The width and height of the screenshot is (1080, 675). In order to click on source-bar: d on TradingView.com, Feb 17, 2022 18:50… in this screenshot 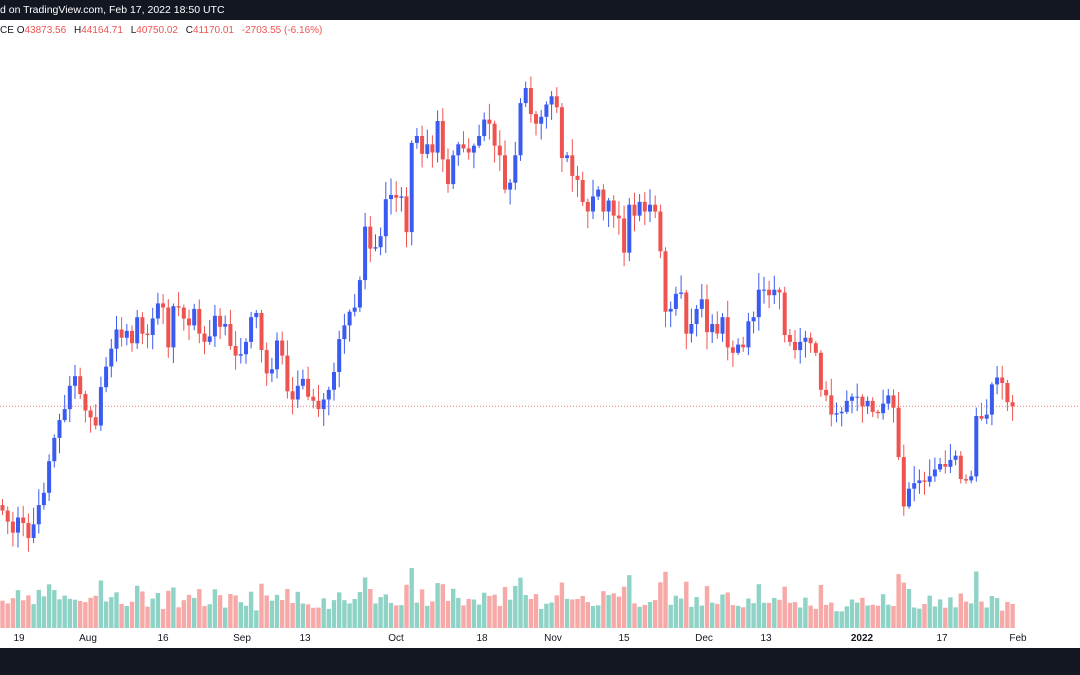, I will do `click(540, 10)`.